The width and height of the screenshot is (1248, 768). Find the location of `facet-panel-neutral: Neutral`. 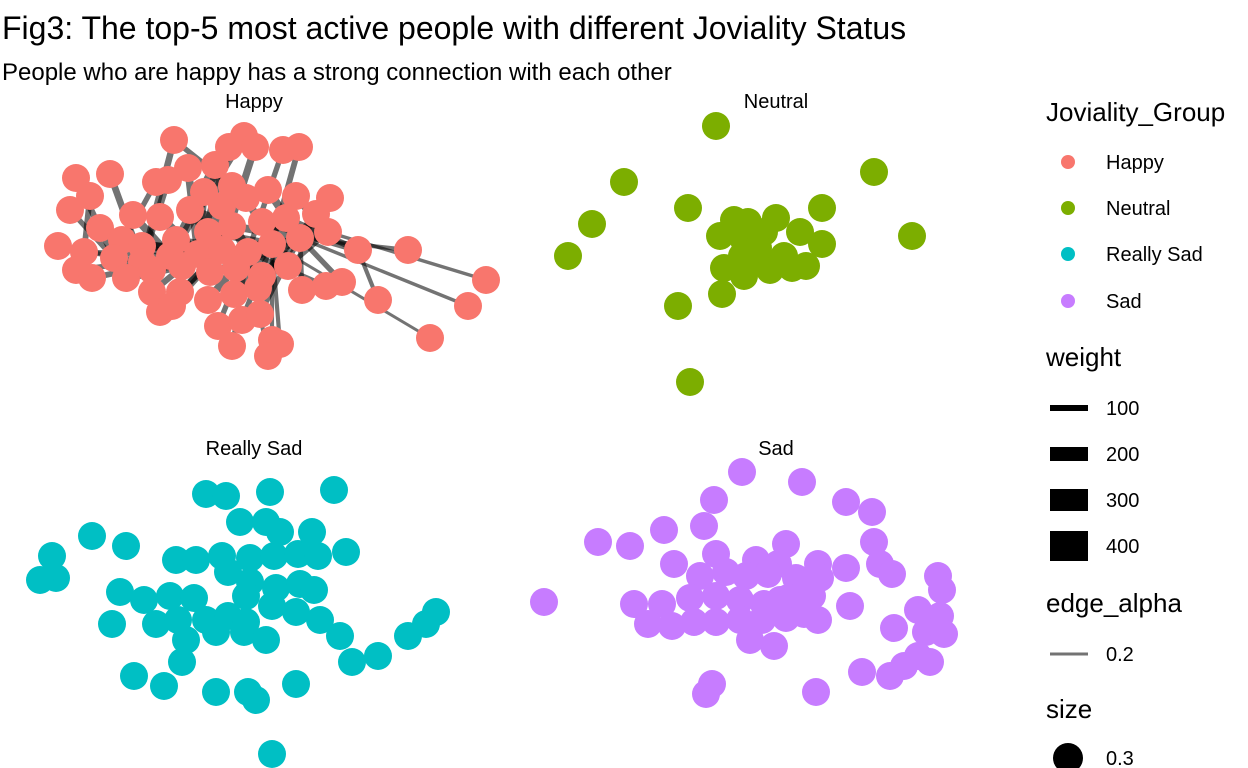

facet-panel-neutral: Neutral is located at coordinates (740, 243).